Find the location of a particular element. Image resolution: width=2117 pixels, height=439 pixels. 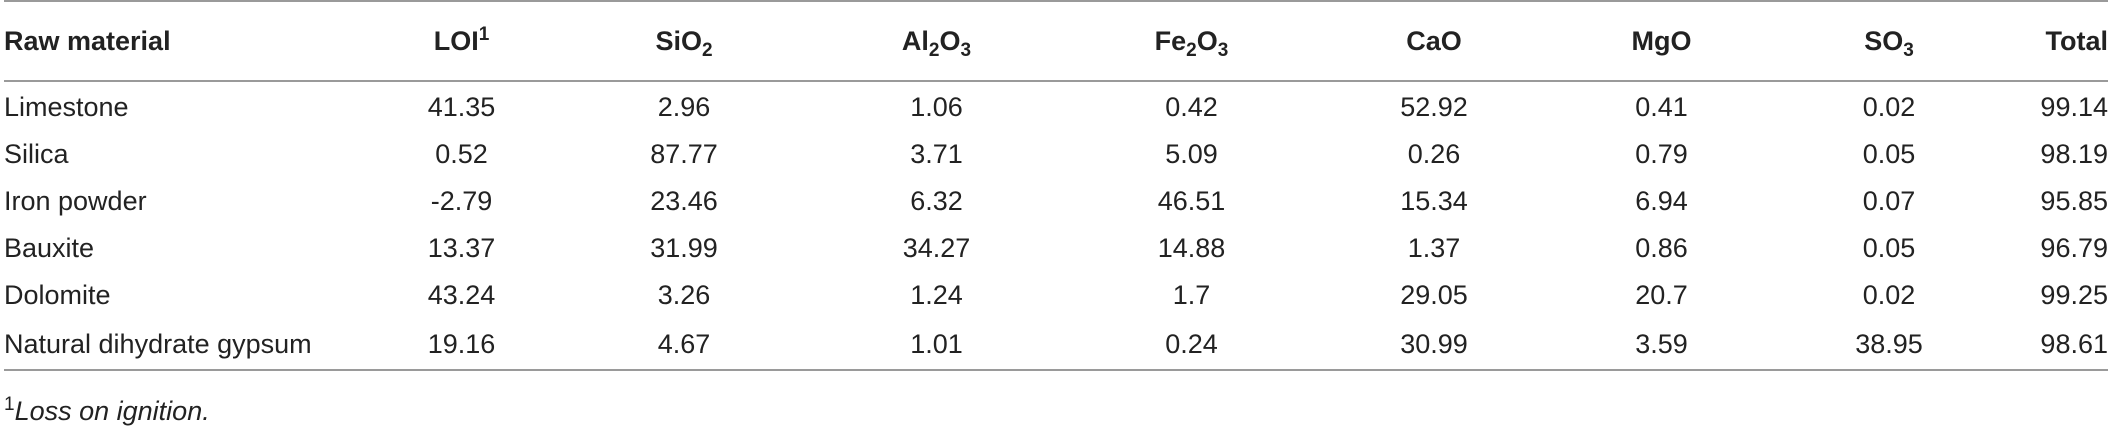

cell-loi: 0.52 is located at coordinates (461, 154).